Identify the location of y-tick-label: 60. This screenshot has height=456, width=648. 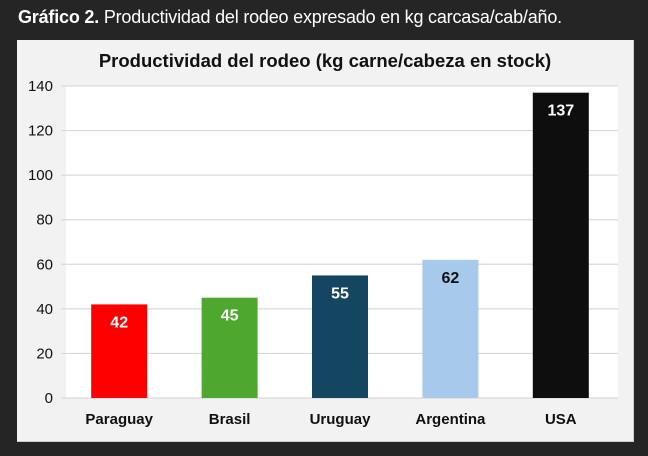
(44, 264).